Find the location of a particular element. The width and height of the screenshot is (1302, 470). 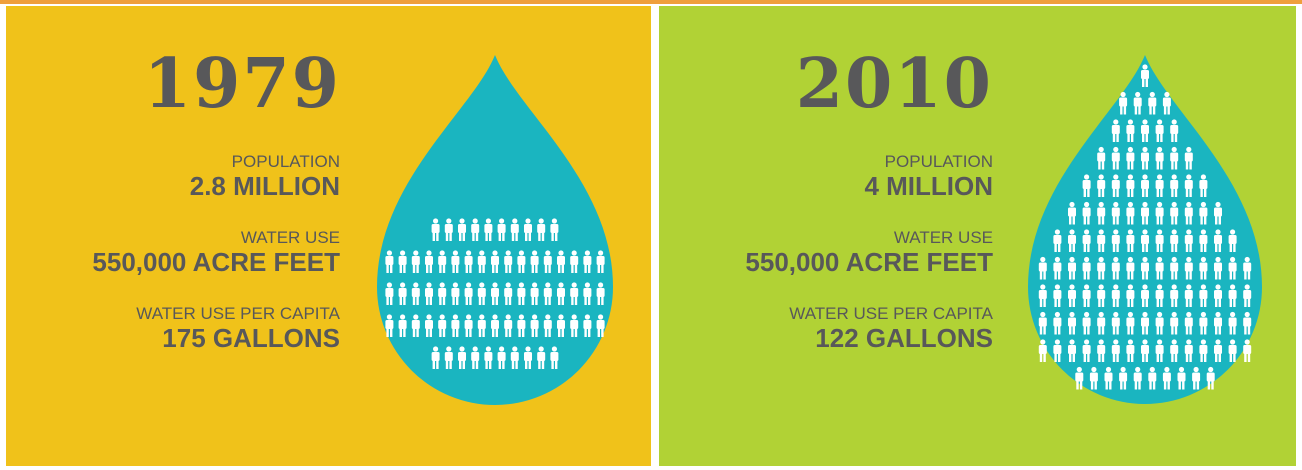

water-drop is located at coordinates (495, 230).